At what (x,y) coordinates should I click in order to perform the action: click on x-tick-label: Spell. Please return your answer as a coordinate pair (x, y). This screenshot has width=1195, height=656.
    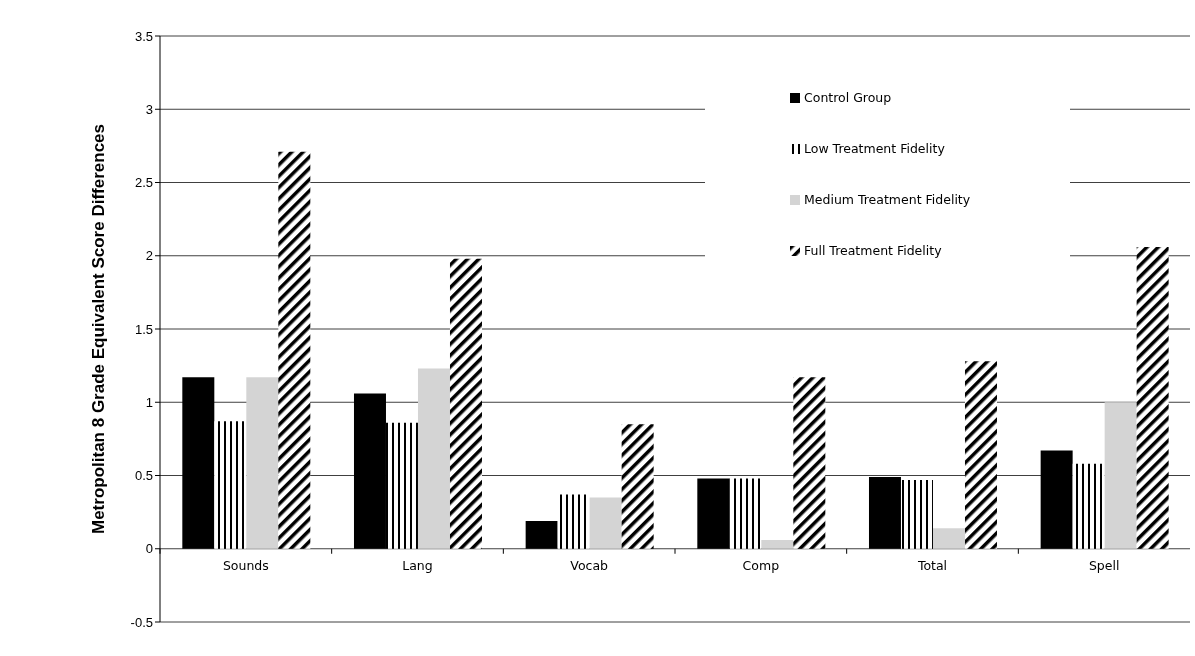
    Looking at the image, I should click on (1104, 565).